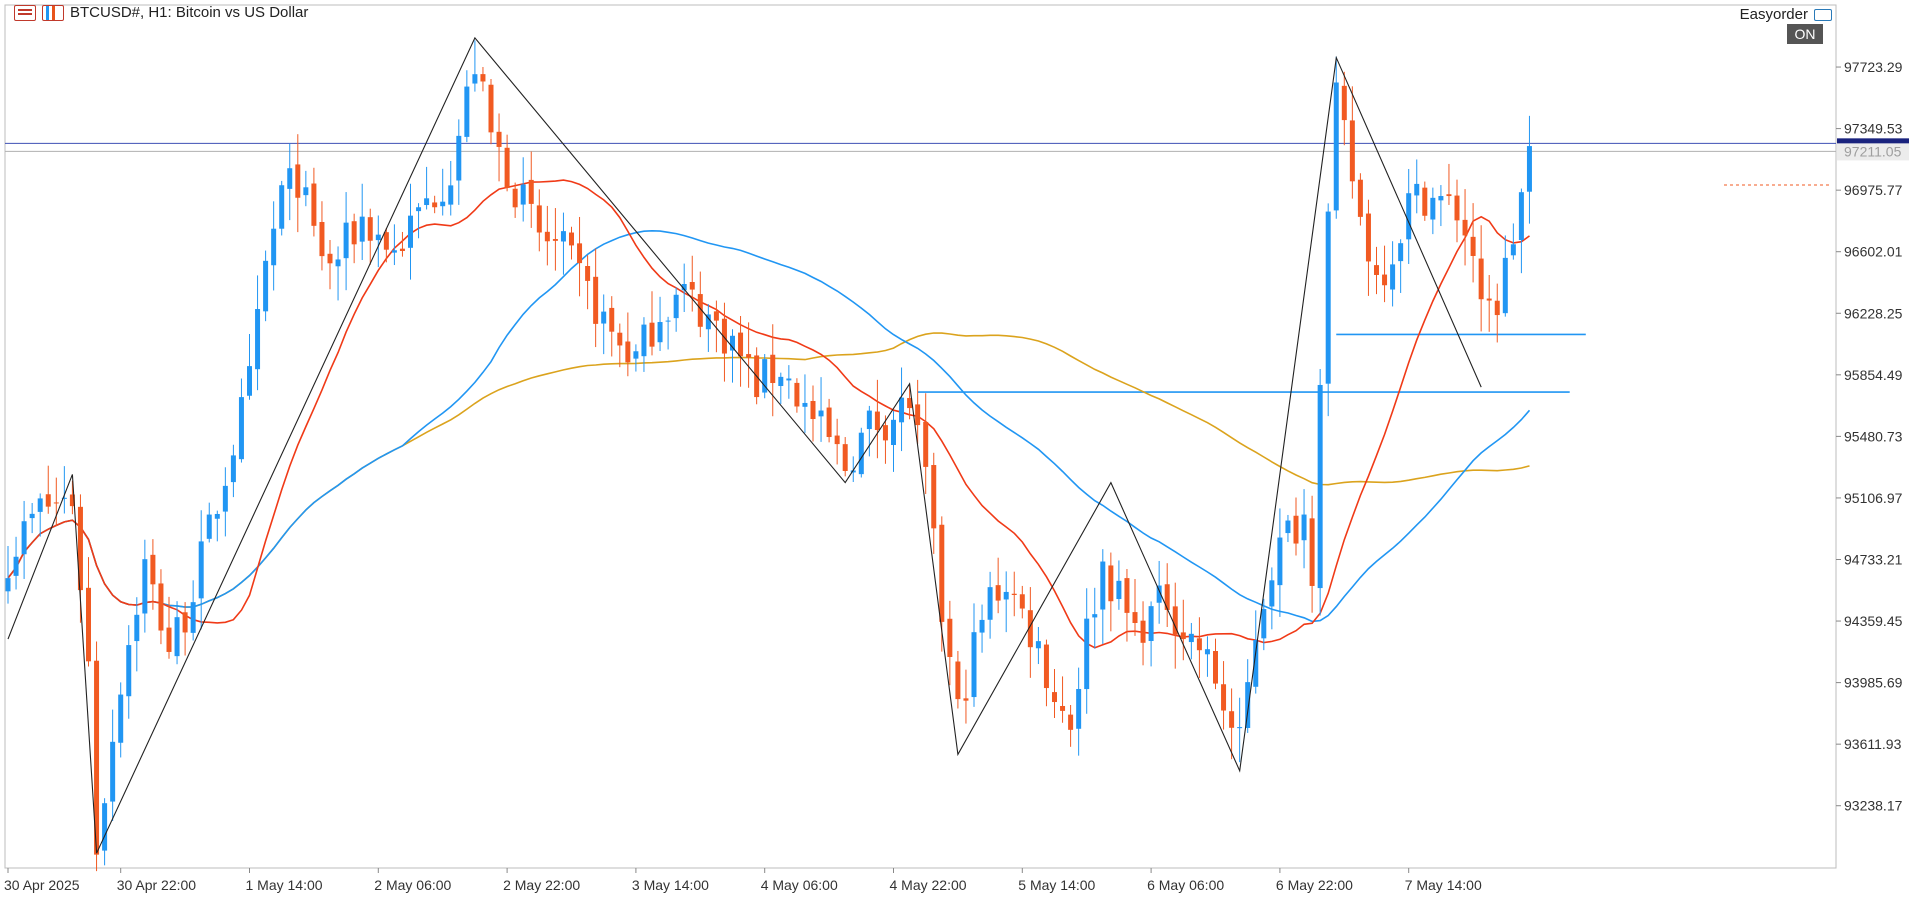 This screenshot has height=904, width=1920. Describe the element at coordinates (1873, 129) in the screenshot. I see `price-tick-label: 97349.53` at that location.